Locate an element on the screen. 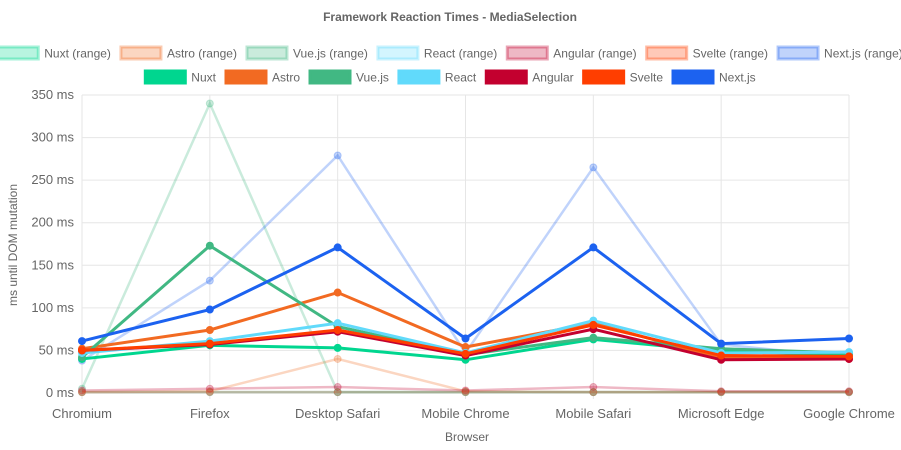  x-tick-label: Mobile Safari is located at coordinates (593, 413).